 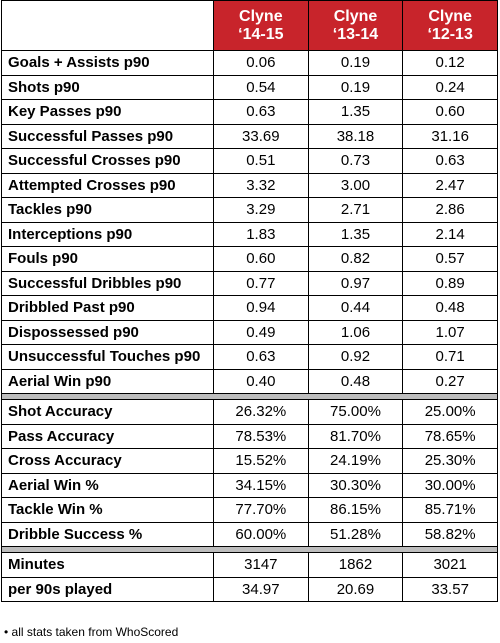 What do you see at coordinates (107, 185) in the screenshot?
I see `stat-label: Attempted Crosses p90` at bounding box center [107, 185].